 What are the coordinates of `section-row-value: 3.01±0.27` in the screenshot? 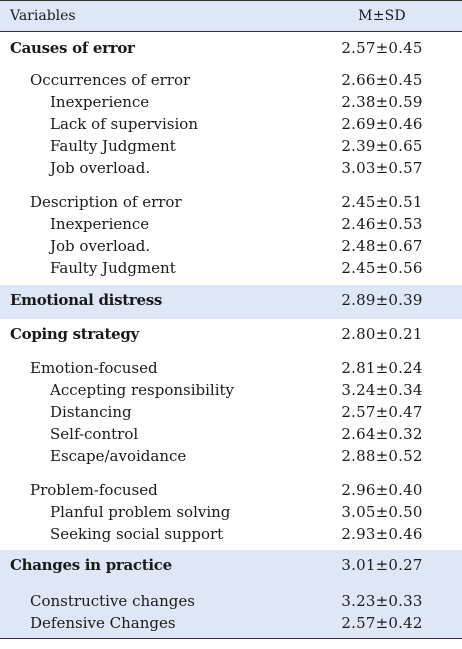 It's located at (382, 565).